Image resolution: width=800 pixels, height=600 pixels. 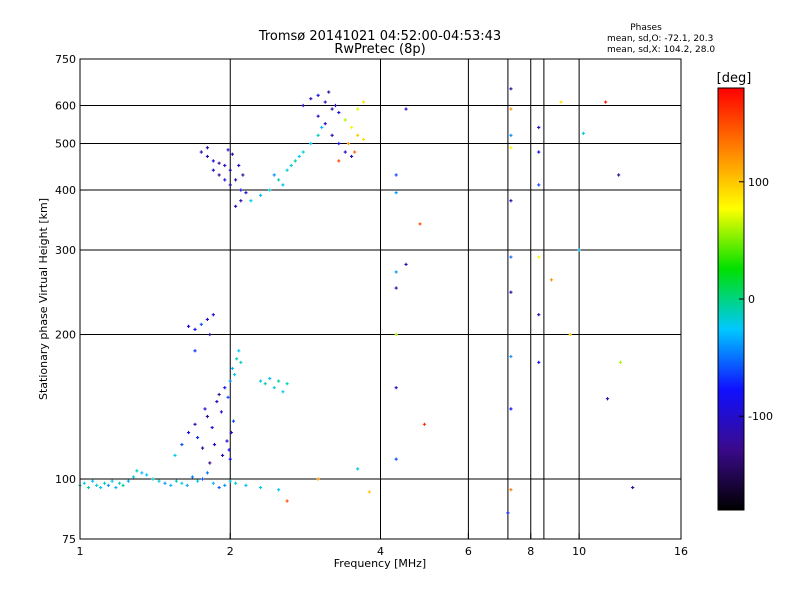 I want to click on x-tick-label: 16, so click(x=681, y=551).